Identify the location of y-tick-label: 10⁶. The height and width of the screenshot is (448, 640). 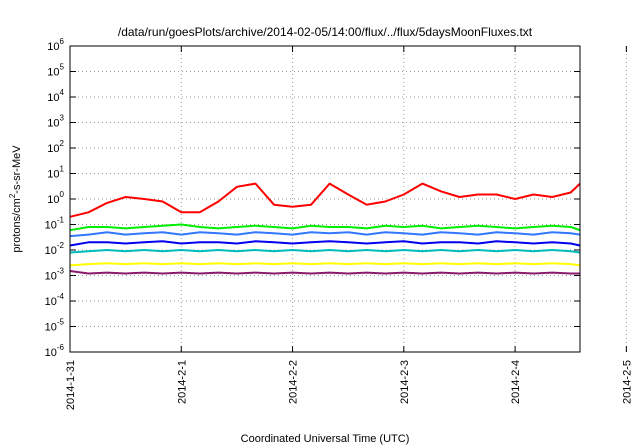
(55, 45).